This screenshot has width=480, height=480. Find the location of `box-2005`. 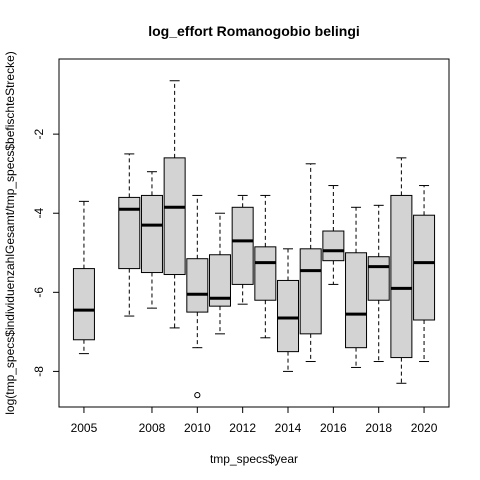

box-2005 is located at coordinates (83, 277).